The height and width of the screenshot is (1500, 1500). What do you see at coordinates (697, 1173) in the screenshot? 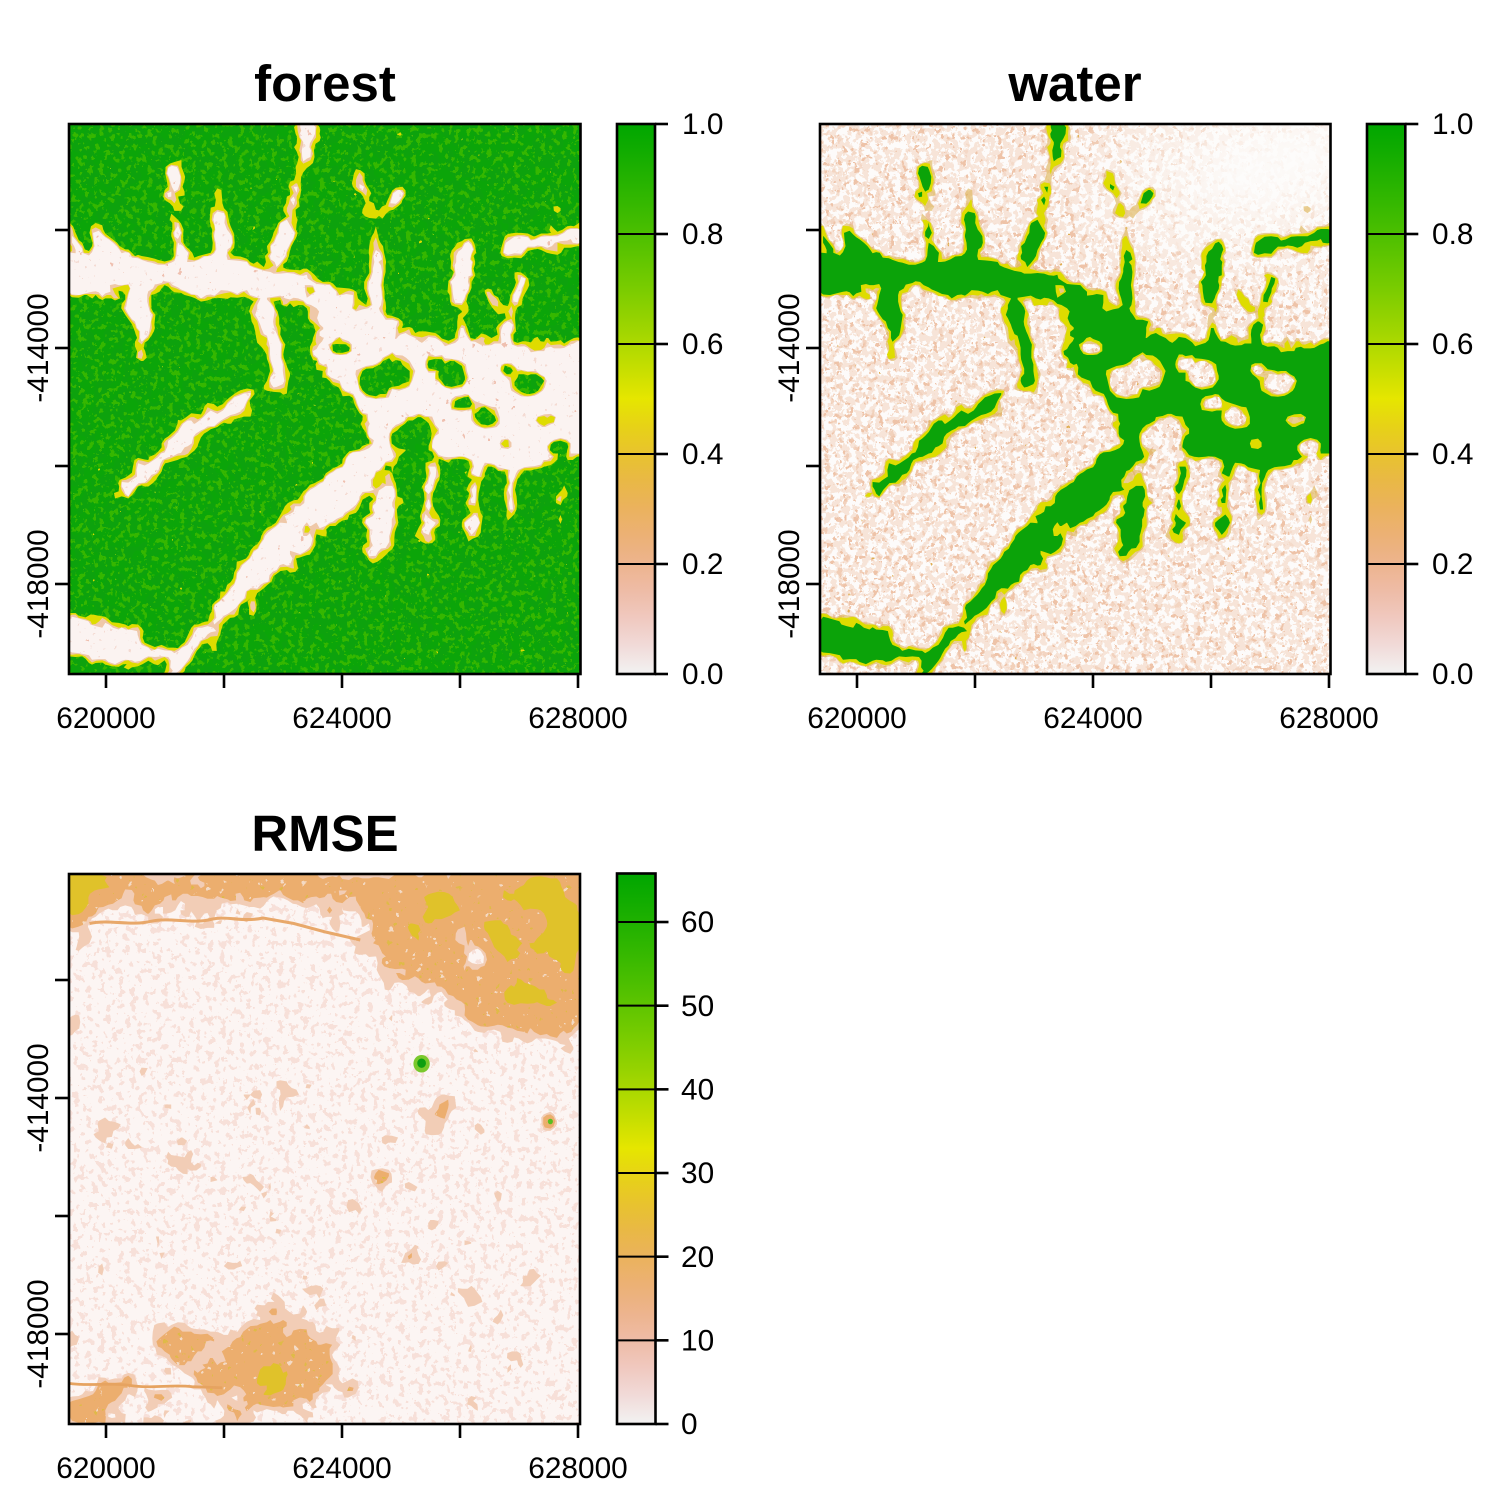
I see `svg-text: 30` at bounding box center [697, 1173].